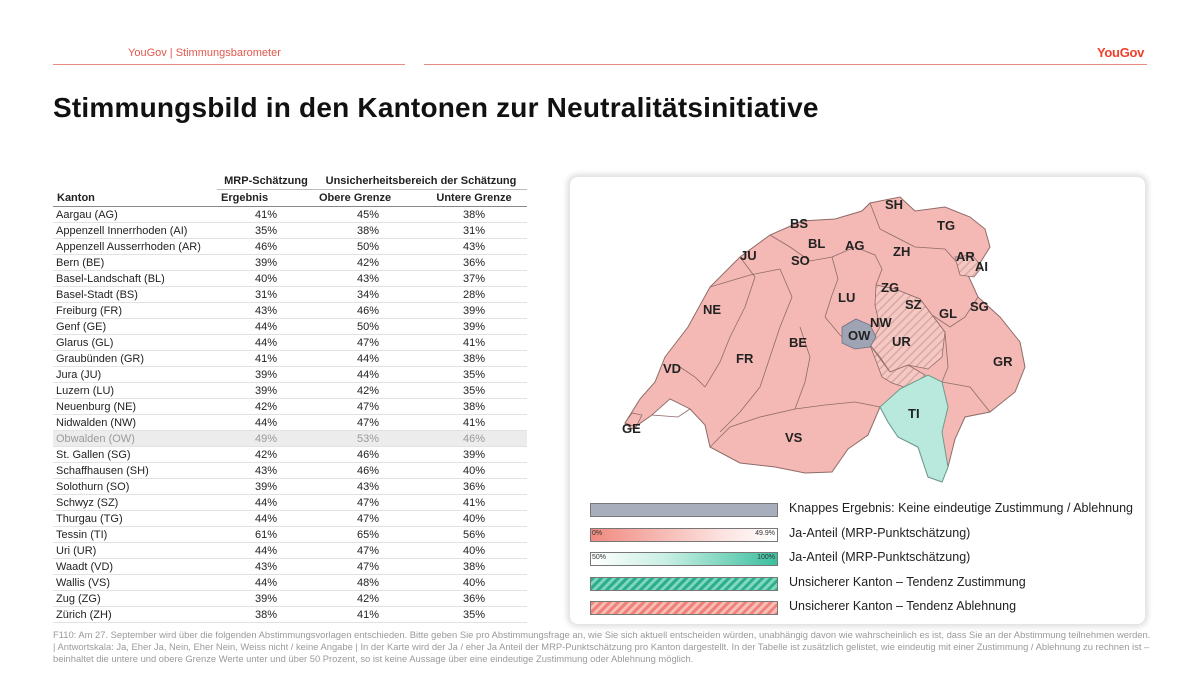  Describe the element at coordinates (290, 470) in the screenshot. I see `table-row: Schaffhausen (SH) 43% 46% 40%` at that location.